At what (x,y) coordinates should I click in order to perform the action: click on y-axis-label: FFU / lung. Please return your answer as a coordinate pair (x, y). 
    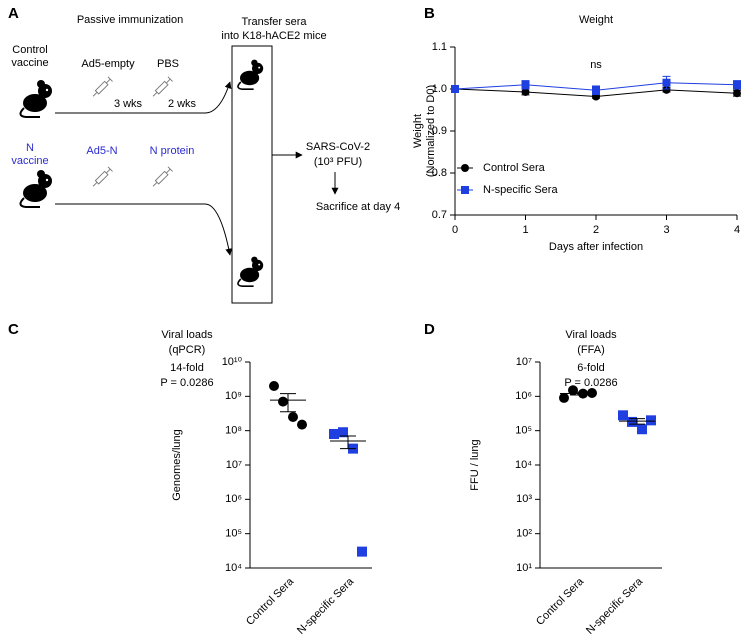
    Looking at the image, I should click on (475, 464).